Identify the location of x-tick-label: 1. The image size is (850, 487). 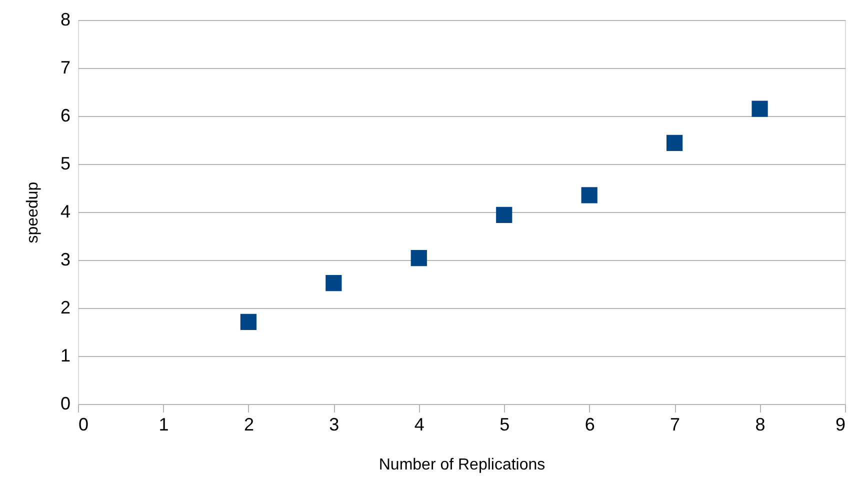
(163, 424).